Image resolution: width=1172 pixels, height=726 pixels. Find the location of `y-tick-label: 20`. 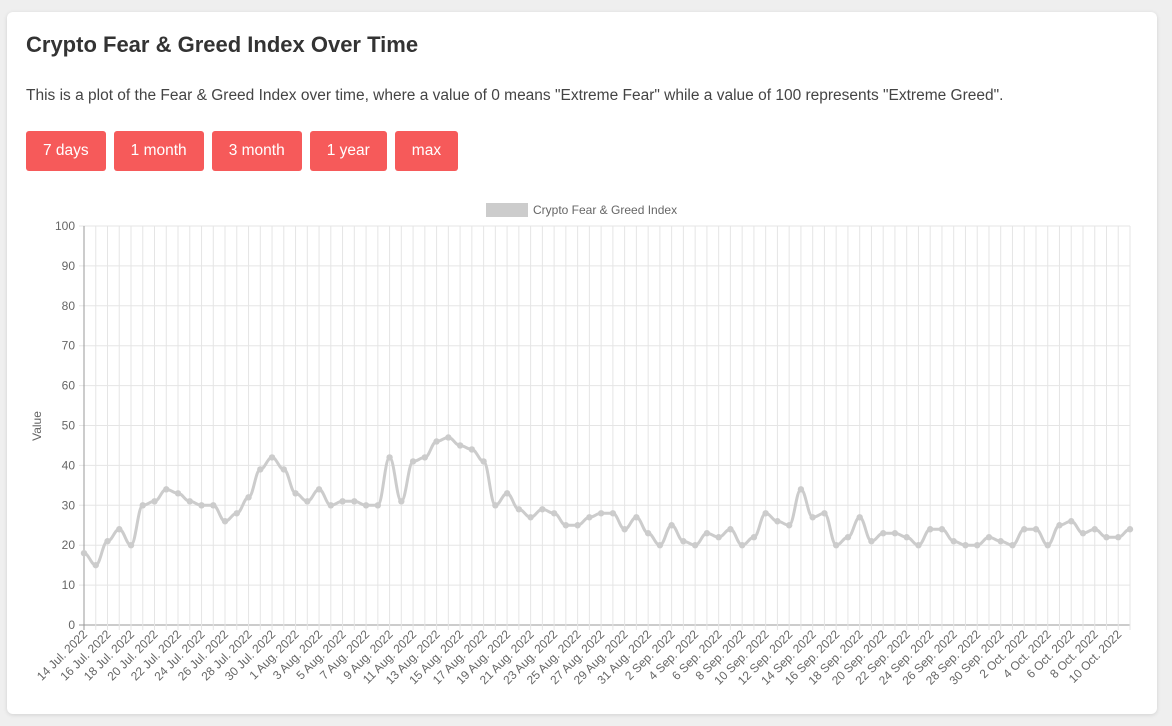

y-tick-label: 20 is located at coordinates (69, 545).